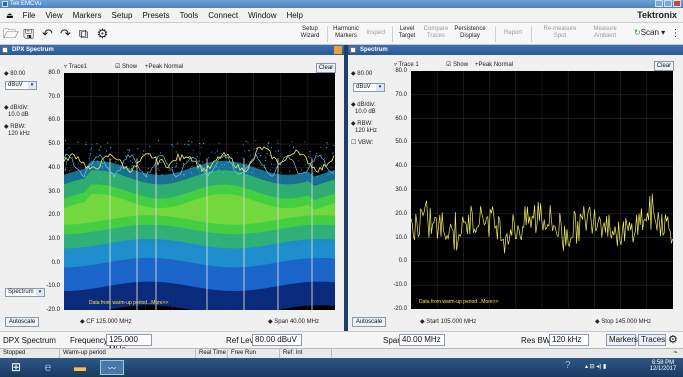 This screenshot has width=683, height=377. What do you see at coordinates (605, 32) in the screenshot?
I see `measure-ambient-button: Measure Ambient` at bounding box center [605, 32].